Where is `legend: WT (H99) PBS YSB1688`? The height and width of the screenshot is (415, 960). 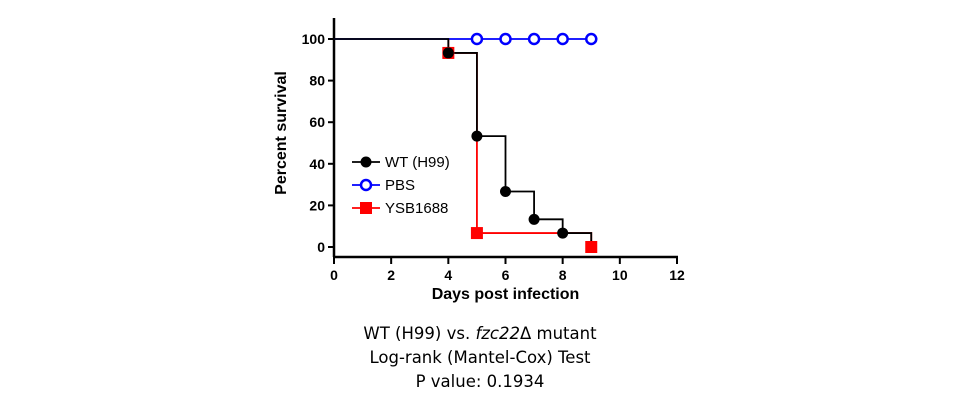 legend: WT (H99) PBS YSB1688 is located at coordinates (401, 185).